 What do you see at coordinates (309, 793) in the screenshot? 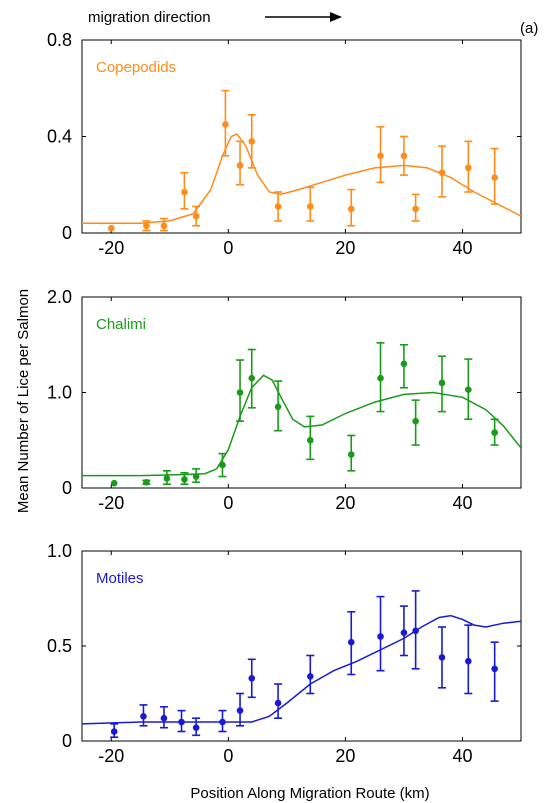
I see `x-axis-label: Position Along Migration Route (km)` at bounding box center [309, 793].